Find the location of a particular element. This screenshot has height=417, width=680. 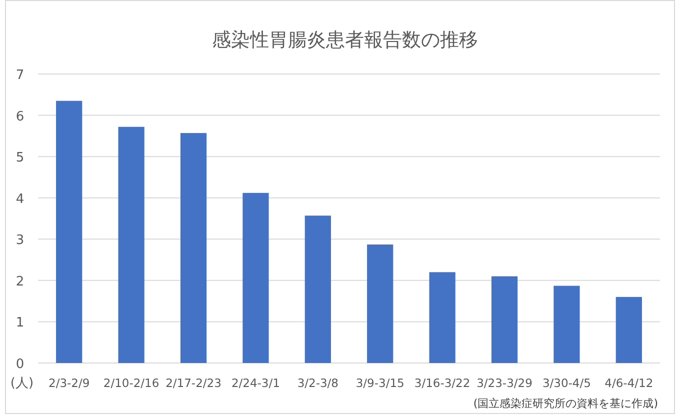

x-tick-label: 3/23-3/29 is located at coordinates (504, 383).